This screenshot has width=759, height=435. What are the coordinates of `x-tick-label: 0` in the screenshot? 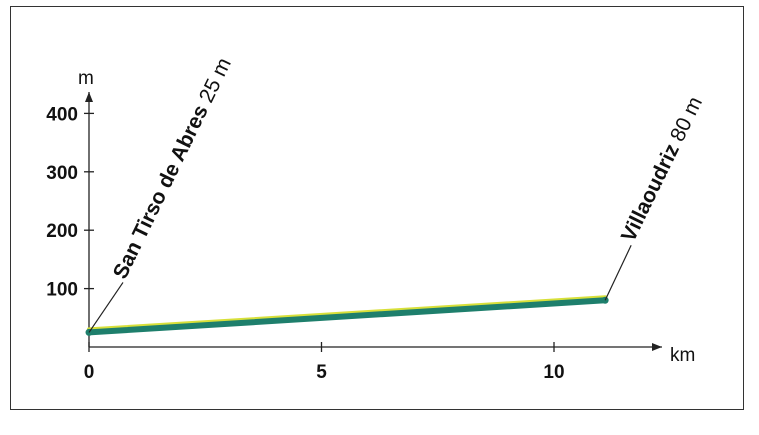 It's located at (89, 372).